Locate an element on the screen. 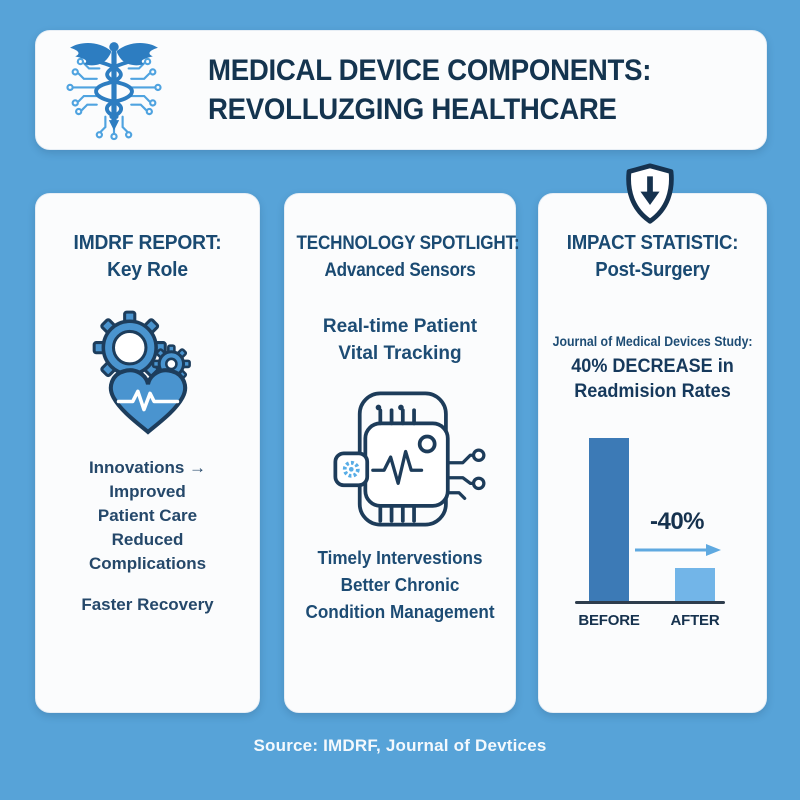 The width and height of the screenshot is (800, 800). card3-stat-line-2: Readmision Rates is located at coordinates (652, 391).